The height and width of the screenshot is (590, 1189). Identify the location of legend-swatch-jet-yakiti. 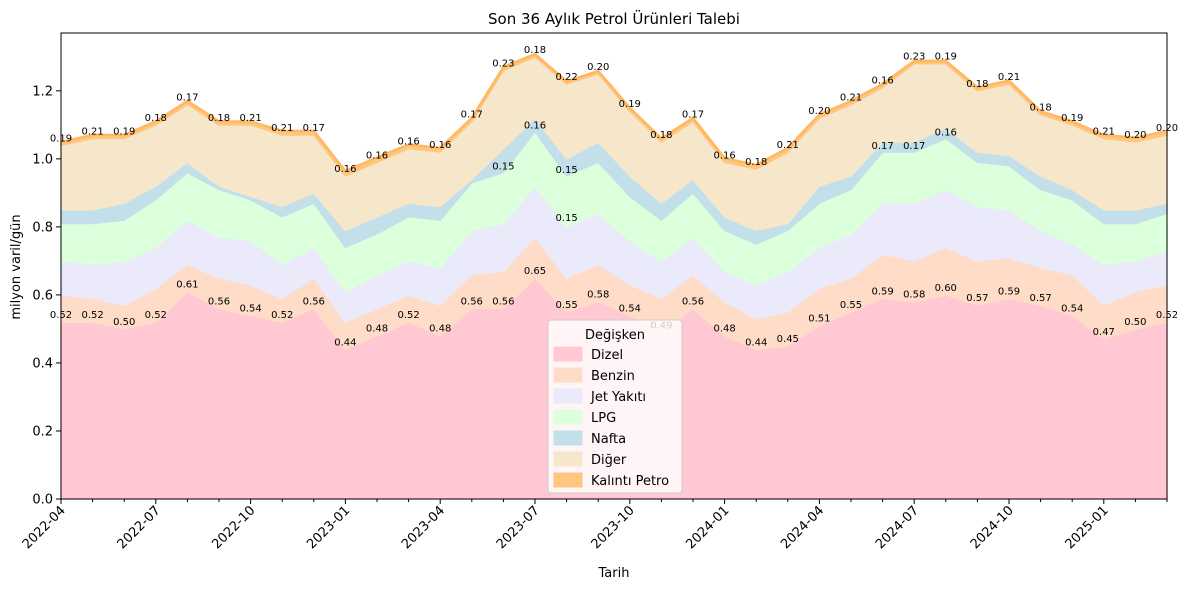
(568, 396).